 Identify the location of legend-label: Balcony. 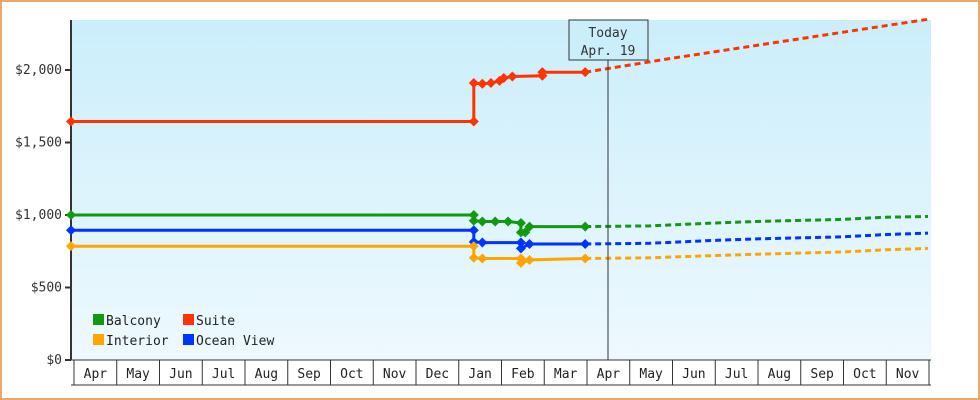
(133, 321).